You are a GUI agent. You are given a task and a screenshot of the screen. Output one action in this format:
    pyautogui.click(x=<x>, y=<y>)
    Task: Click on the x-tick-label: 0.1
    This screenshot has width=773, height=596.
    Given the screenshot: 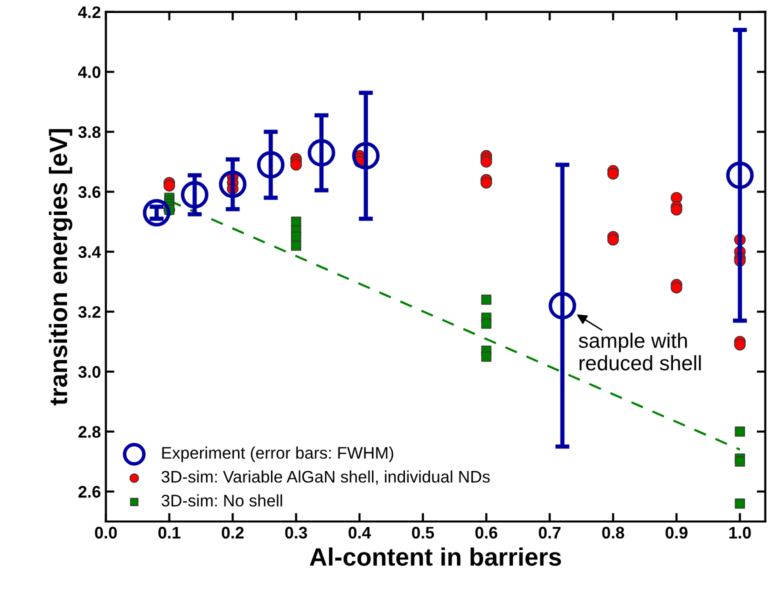 What is the action you would take?
    pyautogui.click(x=169, y=532)
    